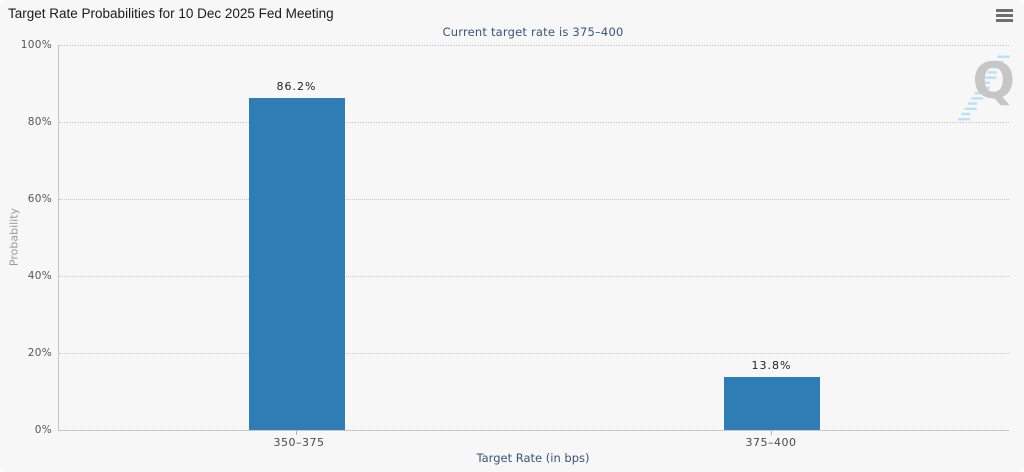  I want to click on x-category-label: 375–400, so click(771, 442).